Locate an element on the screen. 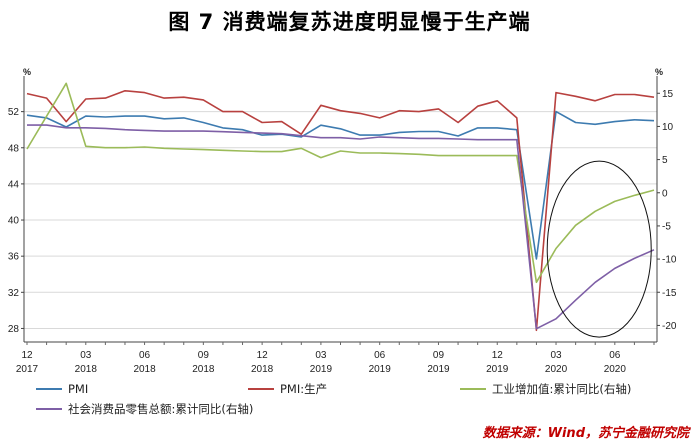 The image size is (699, 445). legend-item-pmi: PMI is located at coordinates (62, 389).